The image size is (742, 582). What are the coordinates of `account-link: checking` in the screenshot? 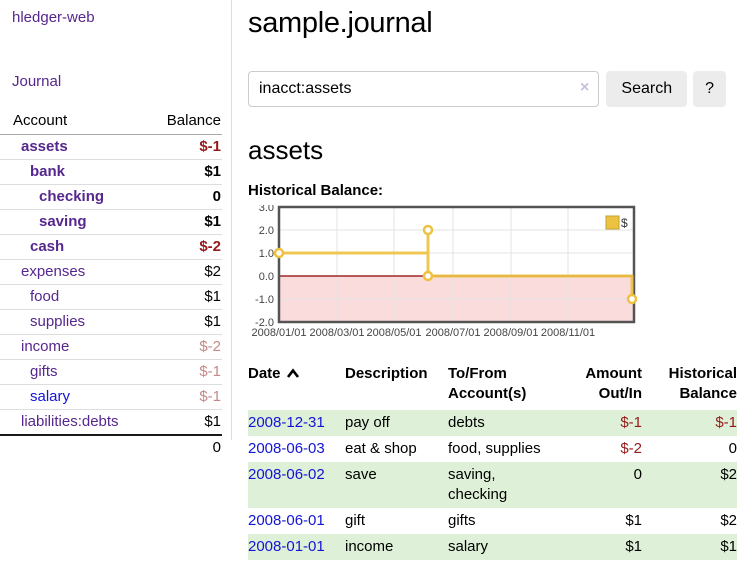 It's located at (72, 196).